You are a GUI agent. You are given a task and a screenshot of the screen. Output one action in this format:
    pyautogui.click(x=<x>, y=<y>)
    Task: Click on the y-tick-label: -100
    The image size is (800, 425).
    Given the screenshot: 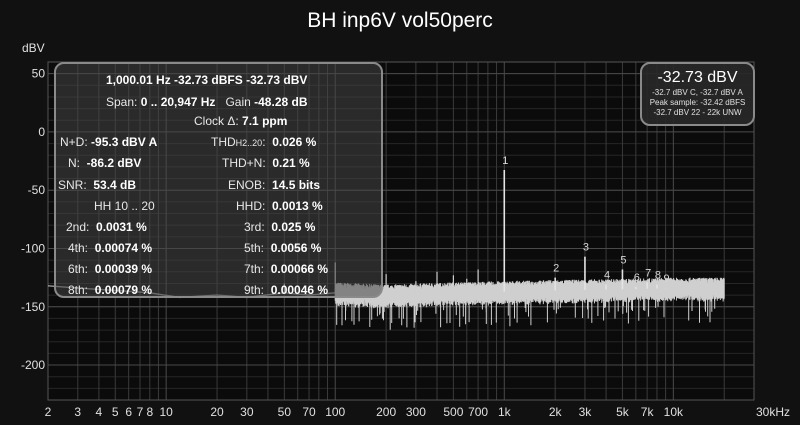 What is the action you would take?
    pyautogui.click(x=33, y=248)
    